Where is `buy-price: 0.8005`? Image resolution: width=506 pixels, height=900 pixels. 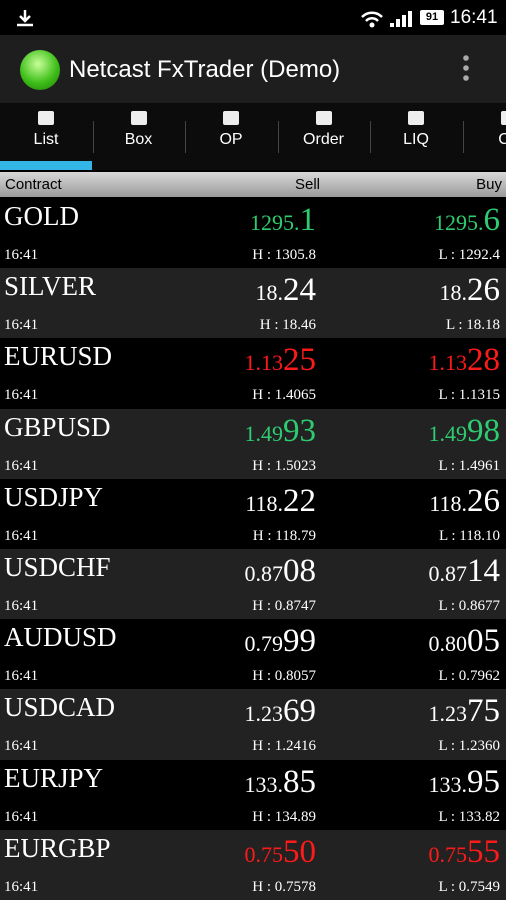
buy-price: 0.8005 is located at coordinates (465, 641).